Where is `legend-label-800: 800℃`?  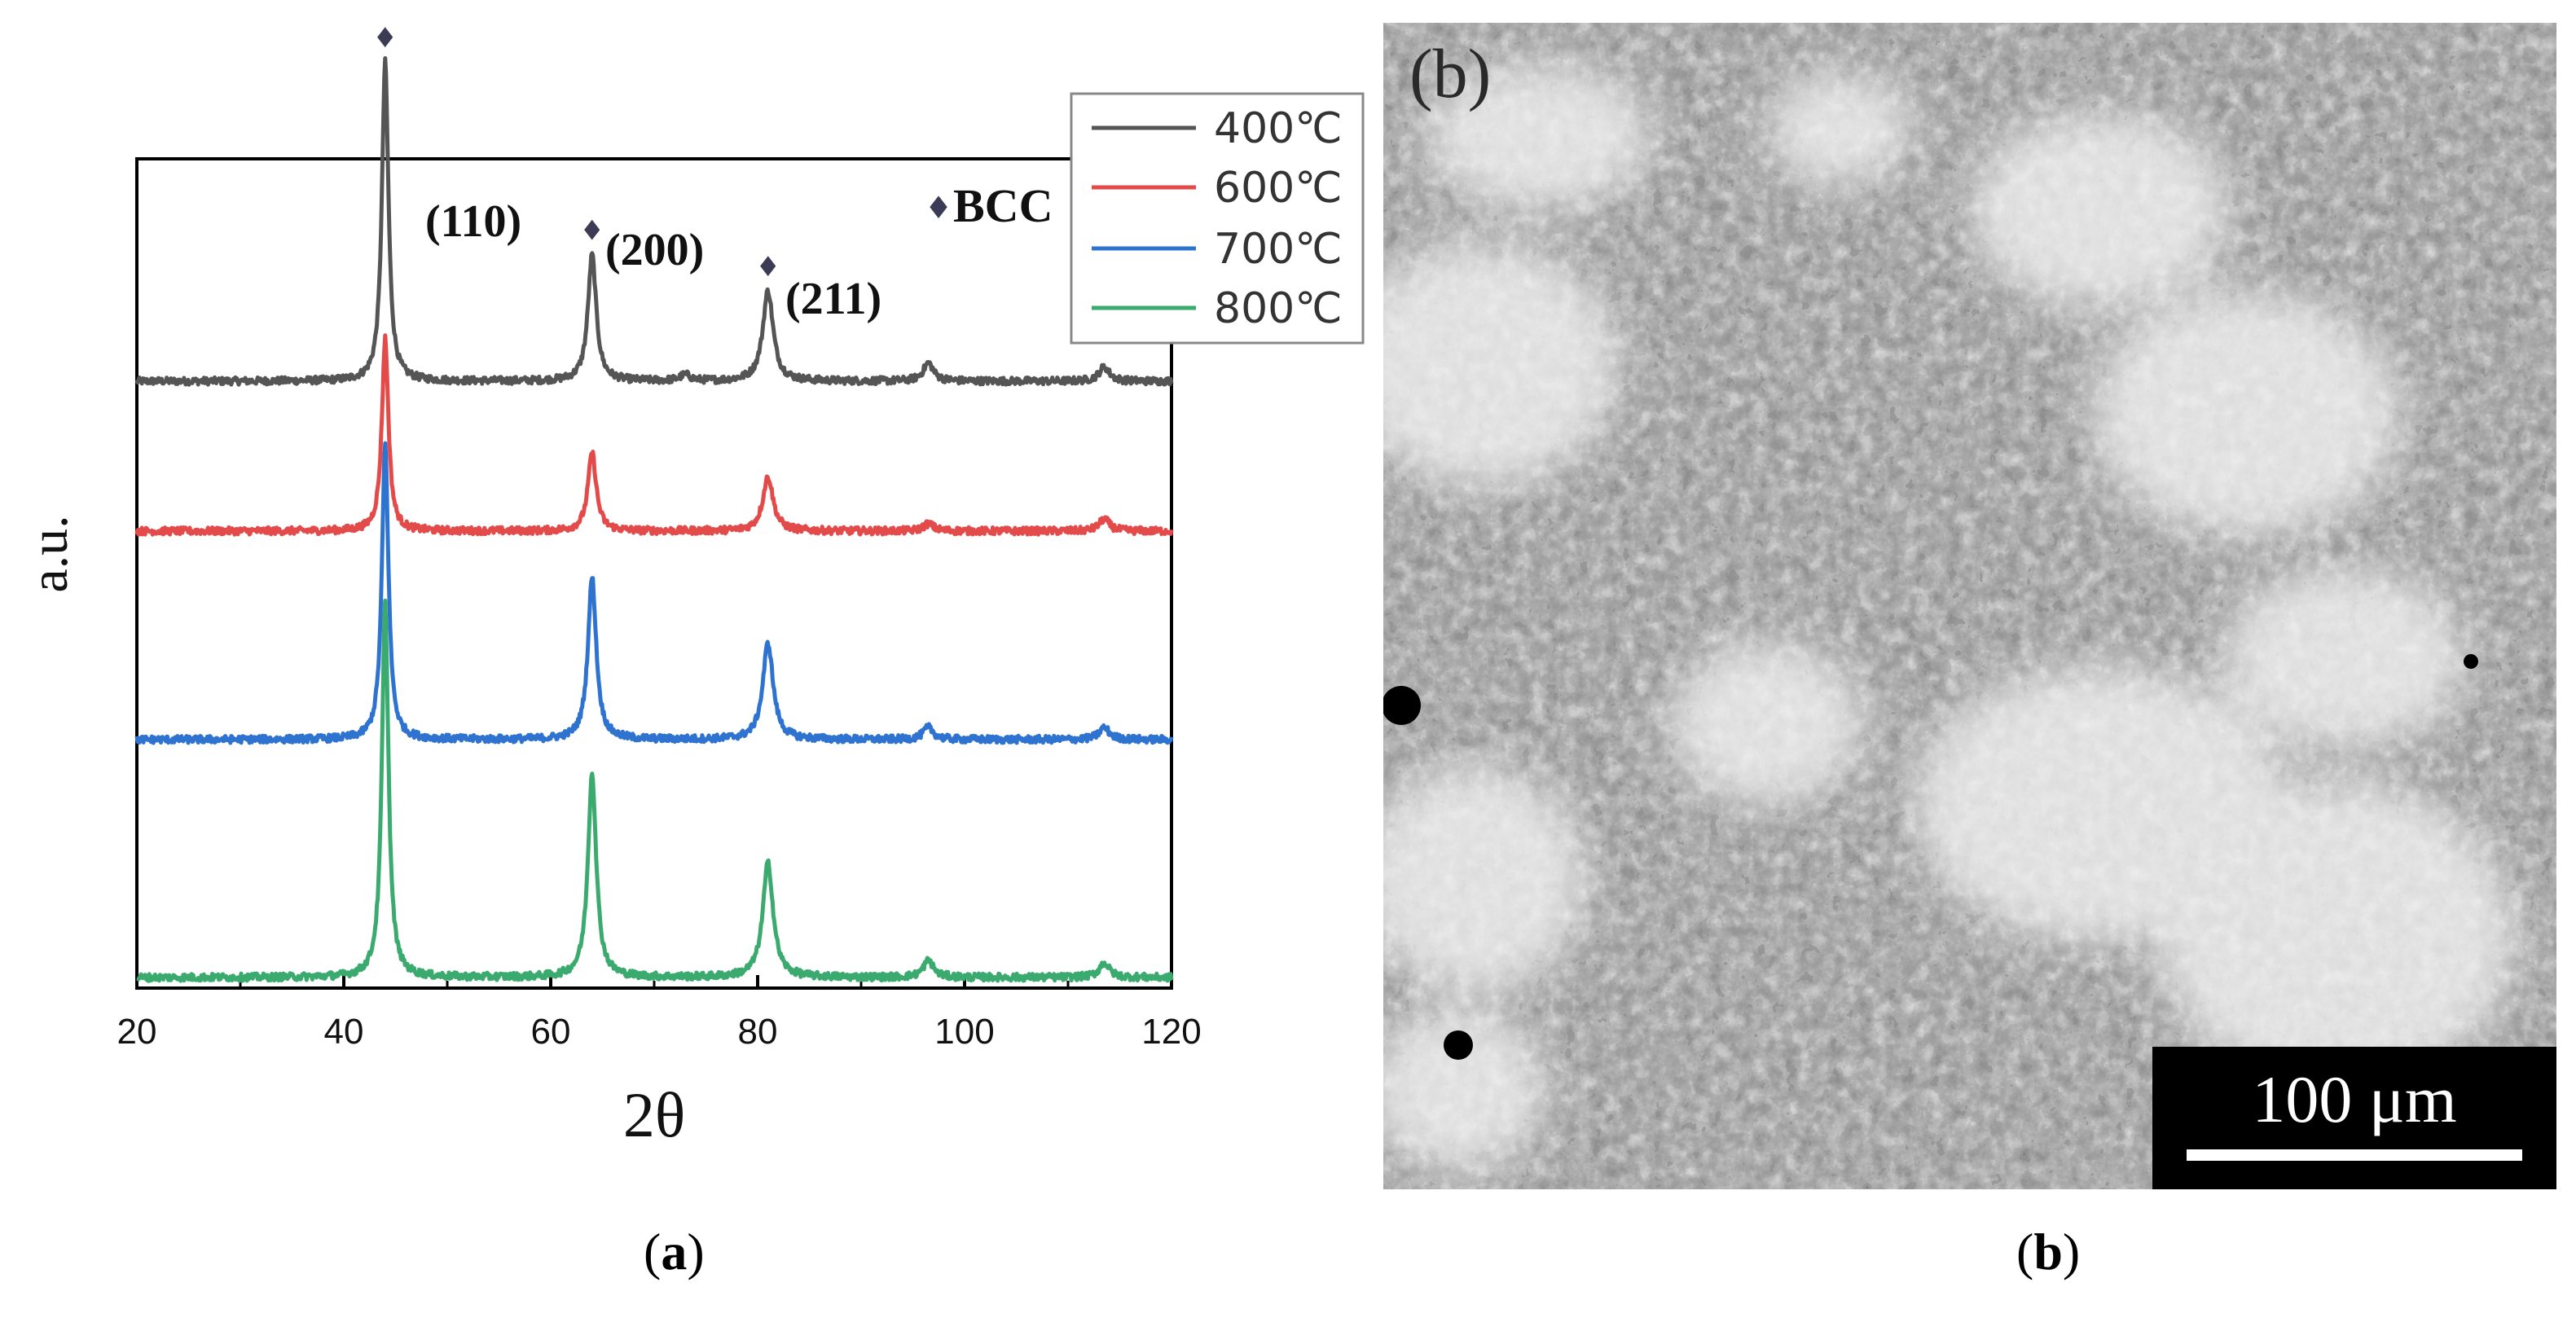
legend-label-800: 800℃ is located at coordinates (1278, 308).